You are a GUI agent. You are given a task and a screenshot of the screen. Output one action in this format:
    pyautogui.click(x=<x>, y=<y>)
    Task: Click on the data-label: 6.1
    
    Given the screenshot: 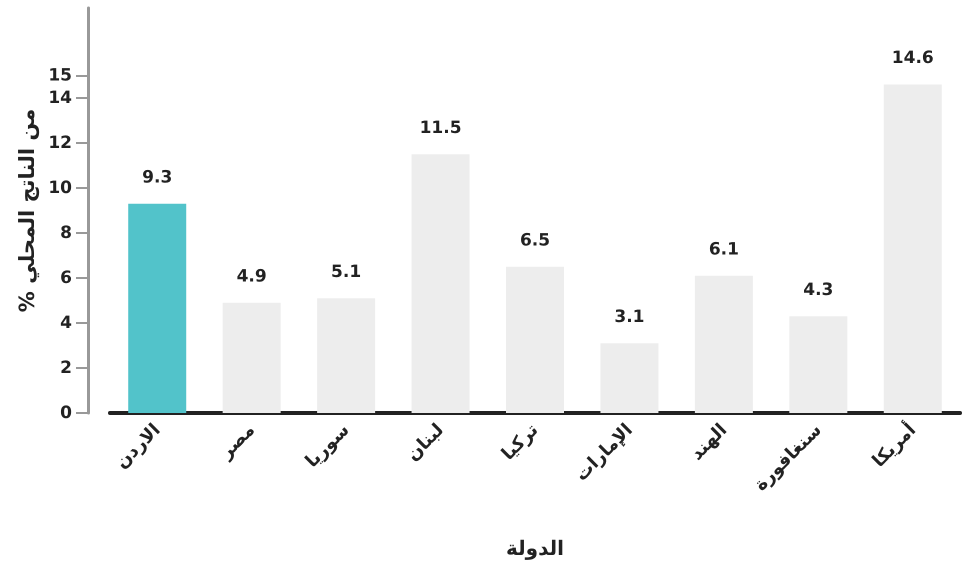 What is the action you would take?
    pyautogui.click(x=723, y=249)
    